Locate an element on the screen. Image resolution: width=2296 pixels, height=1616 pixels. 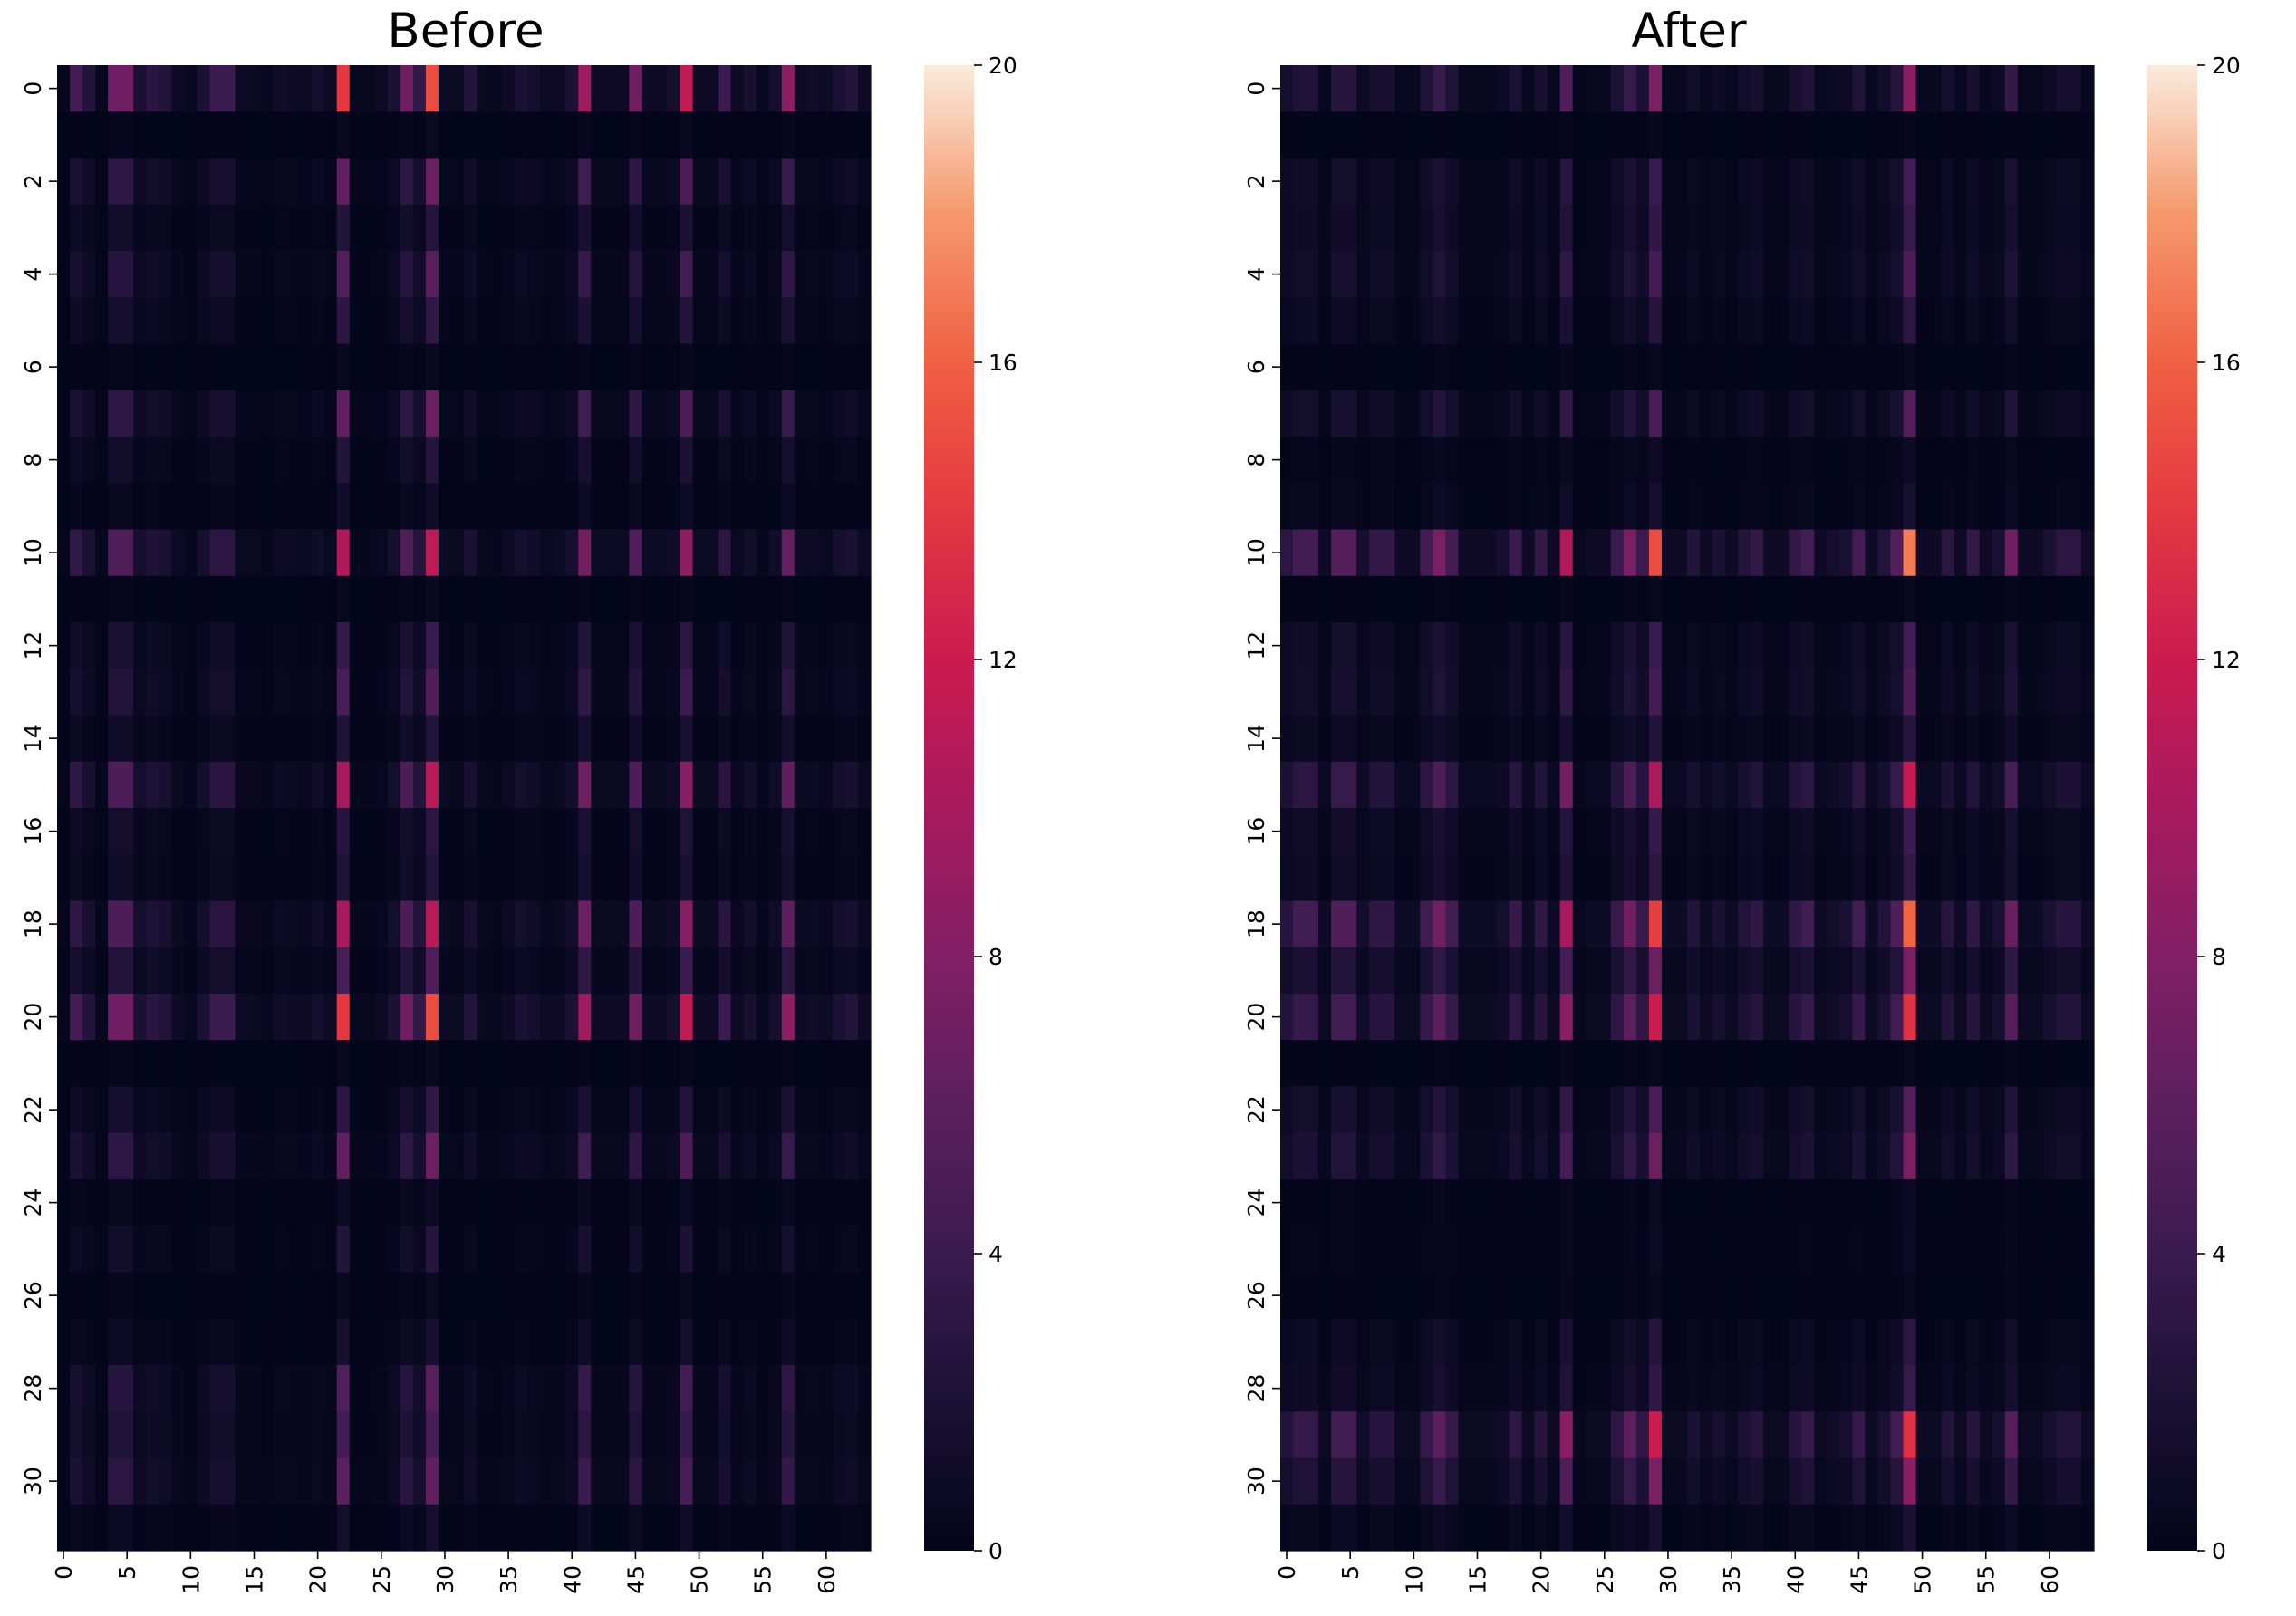
y-tick-label: 28 is located at coordinates (33, 1388).